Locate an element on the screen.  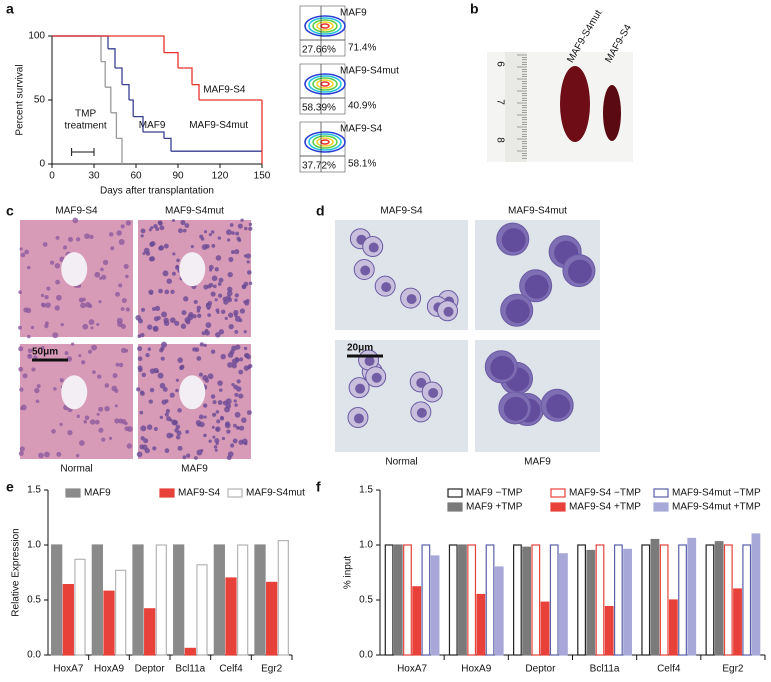
series-label: MAF9 is located at coordinates (152, 125).